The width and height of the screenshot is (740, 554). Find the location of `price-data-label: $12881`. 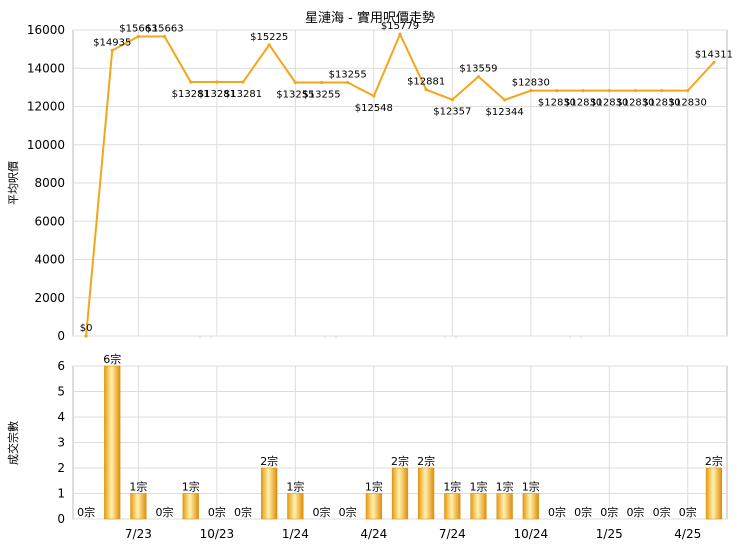

price-data-label: $12881 is located at coordinates (426, 82).